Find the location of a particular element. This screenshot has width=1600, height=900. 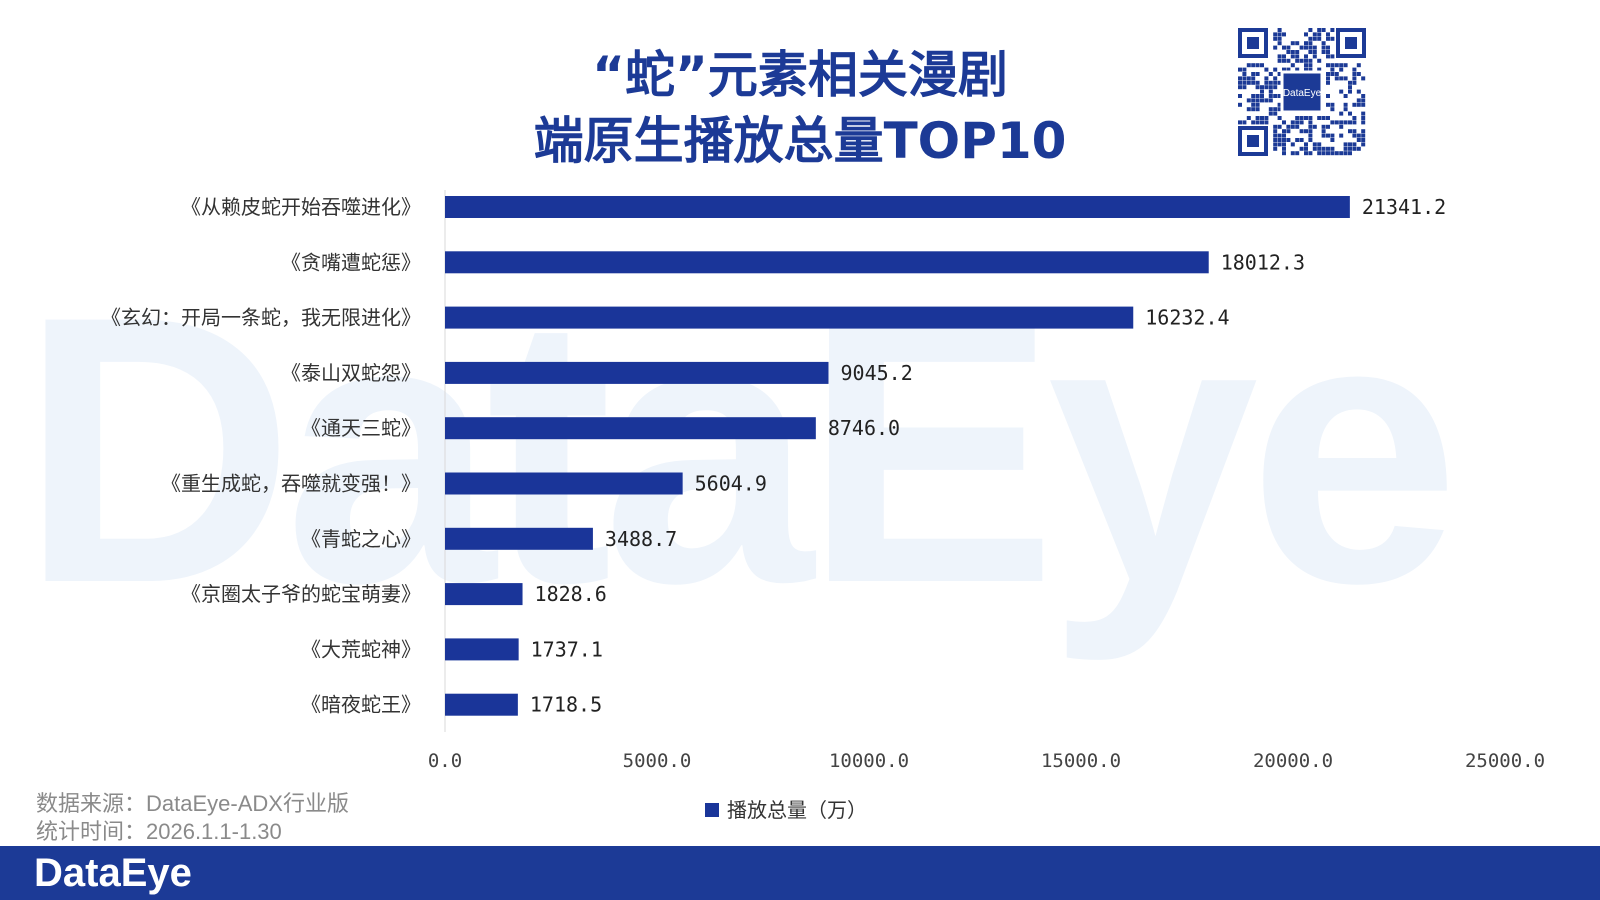

qr-code: DataEye is located at coordinates (1302, 92).